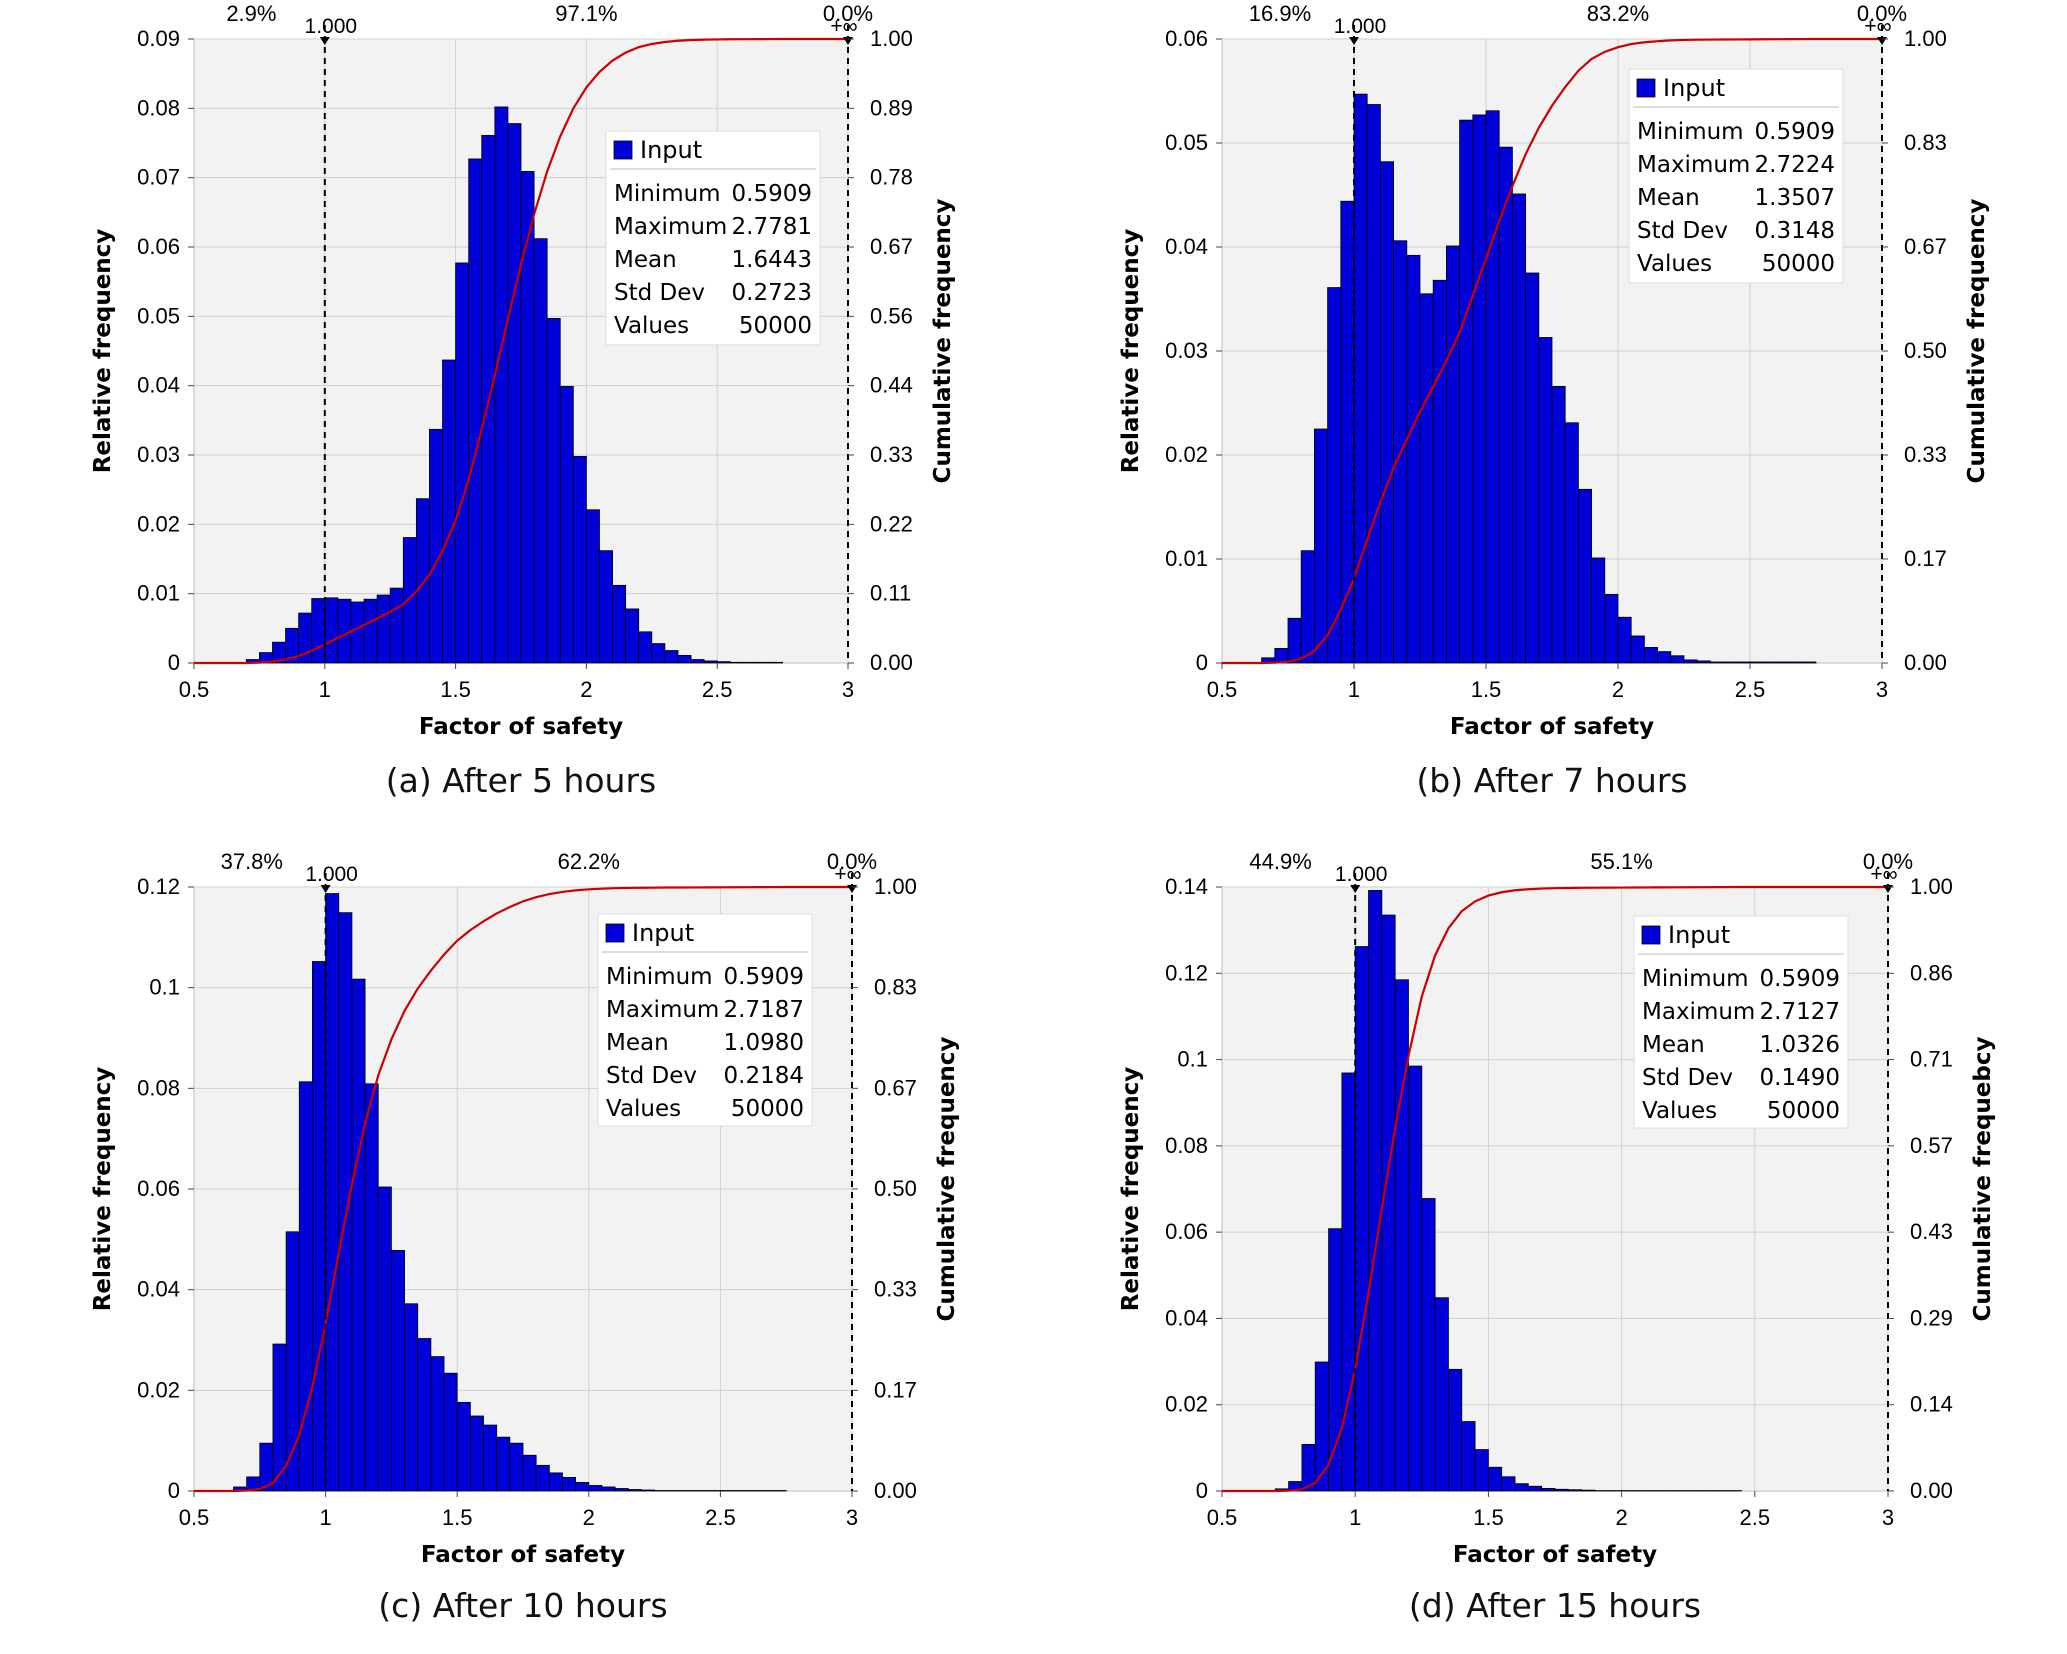 The image size is (2067, 1654). I want to click on region-percent-label: 37.8%, so click(252, 861).